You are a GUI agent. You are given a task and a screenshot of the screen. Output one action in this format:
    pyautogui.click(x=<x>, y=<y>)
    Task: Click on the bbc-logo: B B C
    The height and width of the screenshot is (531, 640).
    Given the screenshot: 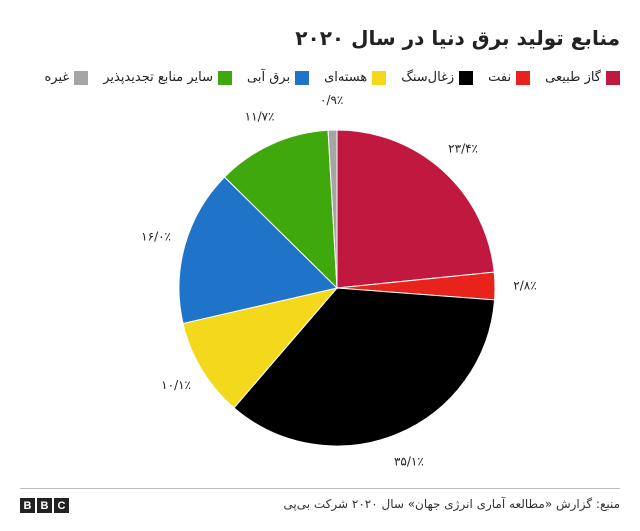 What is the action you would take?
    pyautogui.click(x=45, y=505)
    